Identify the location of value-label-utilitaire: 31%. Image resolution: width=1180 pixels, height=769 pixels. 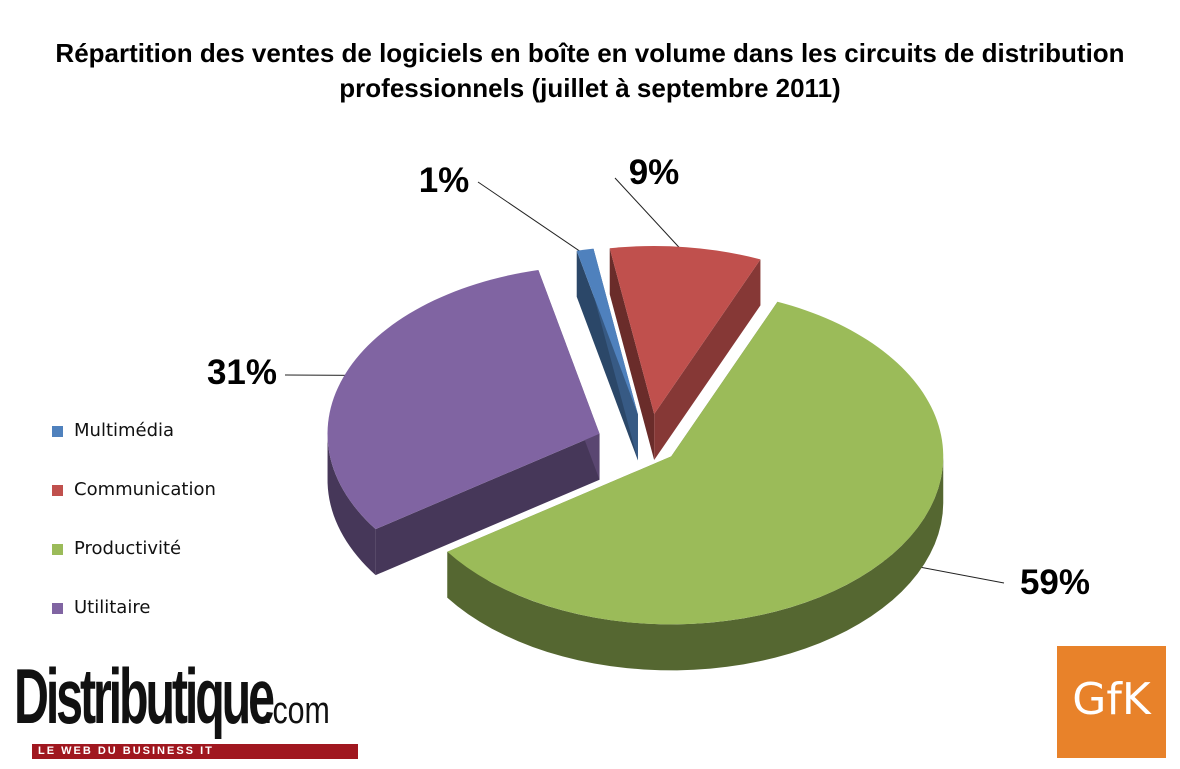
(242, 372).